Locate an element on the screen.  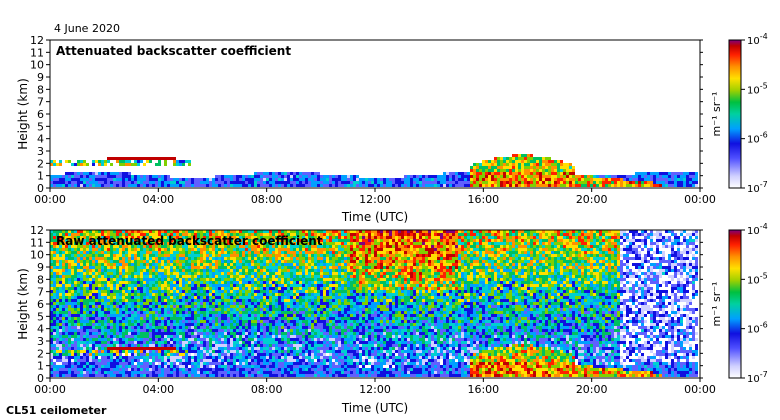
panel-2-ylabel: Height (km) is located at coordinates (23, 303).